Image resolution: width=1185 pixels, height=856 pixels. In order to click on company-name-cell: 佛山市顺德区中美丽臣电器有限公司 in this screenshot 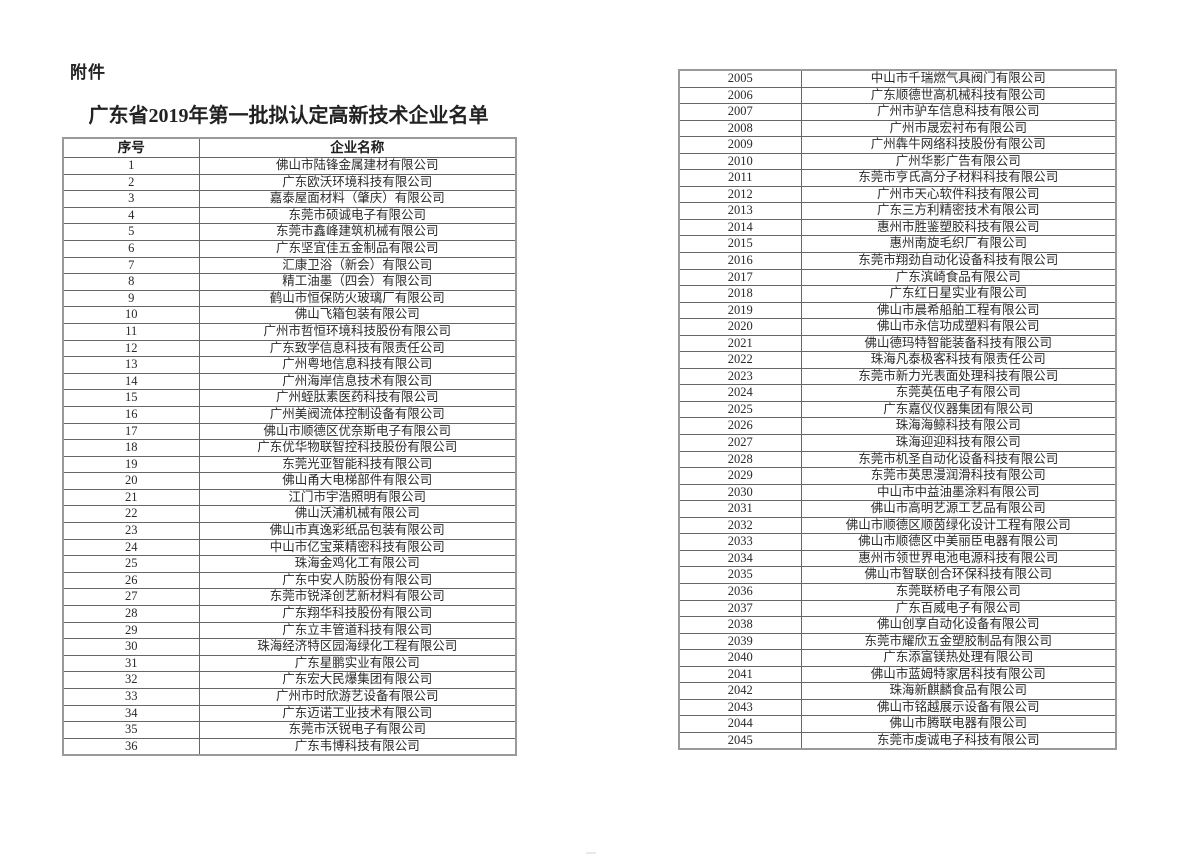, I will do `click(958, 542)`.